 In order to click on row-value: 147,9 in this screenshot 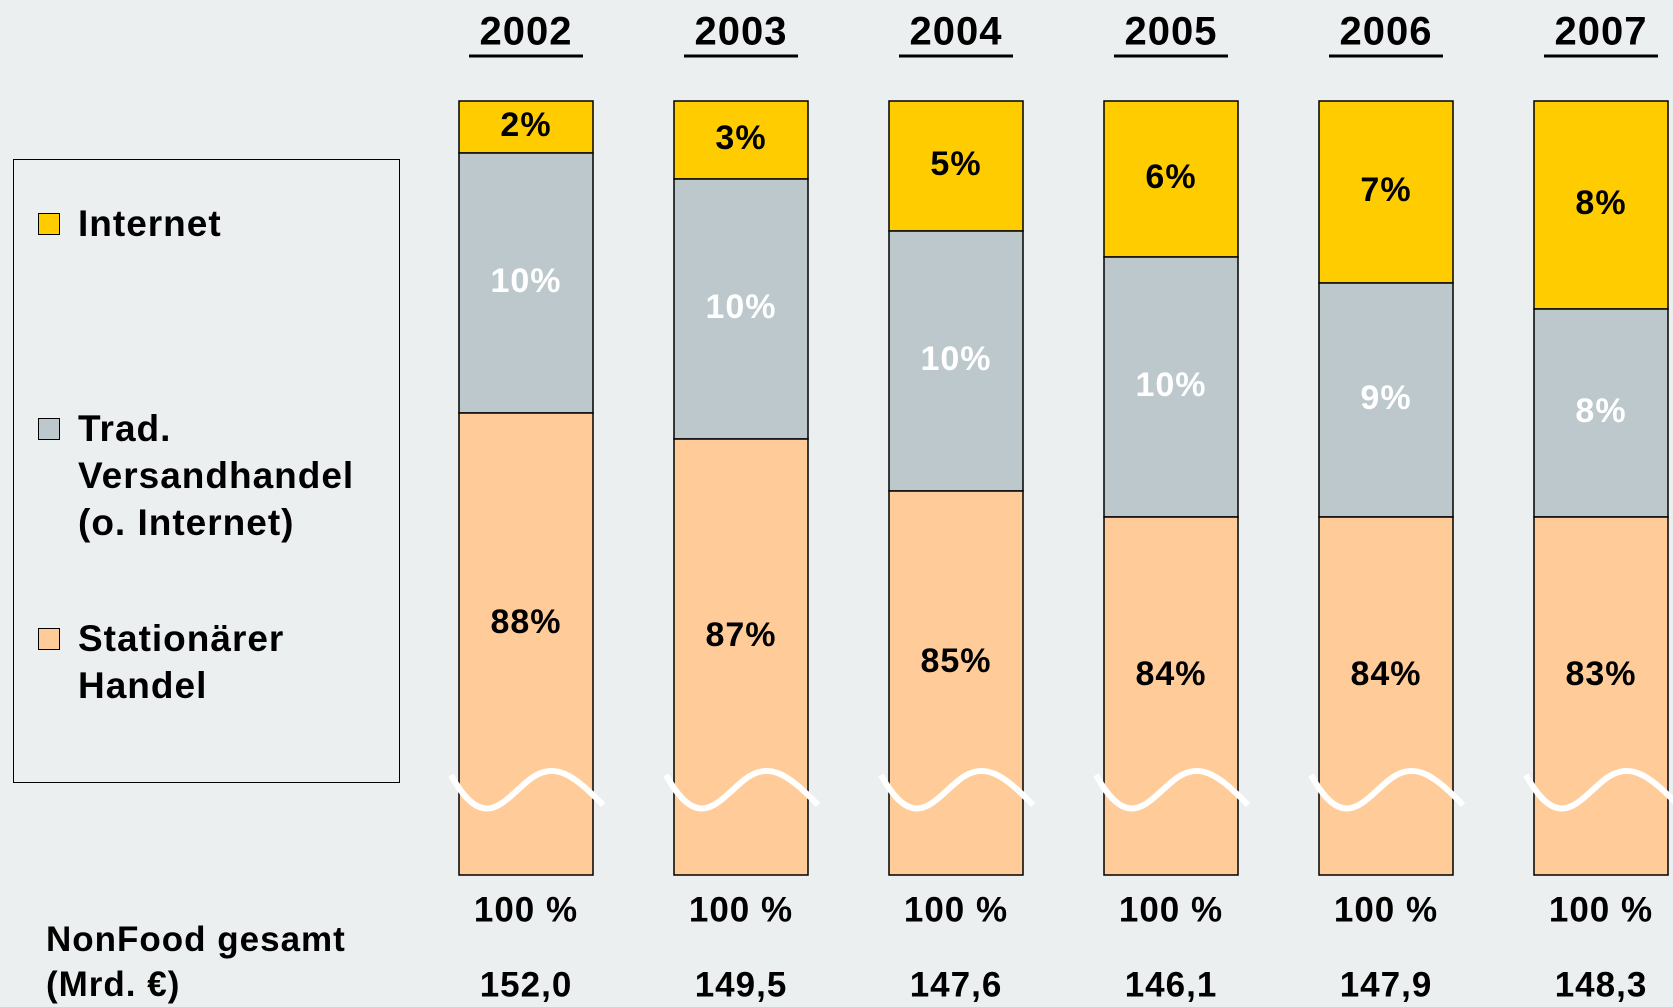, I will do `click(1386, 984)`.